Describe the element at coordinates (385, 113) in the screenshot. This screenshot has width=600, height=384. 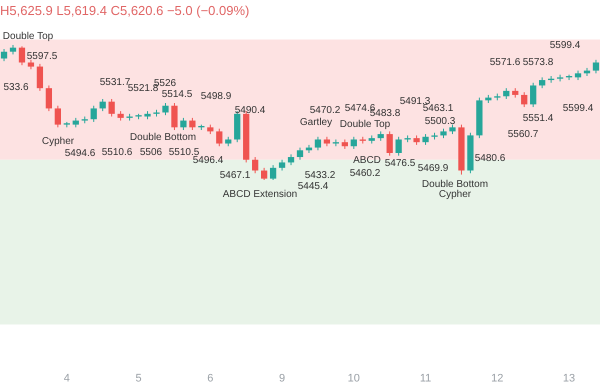
I see `annotation: 5483.8` at that location.